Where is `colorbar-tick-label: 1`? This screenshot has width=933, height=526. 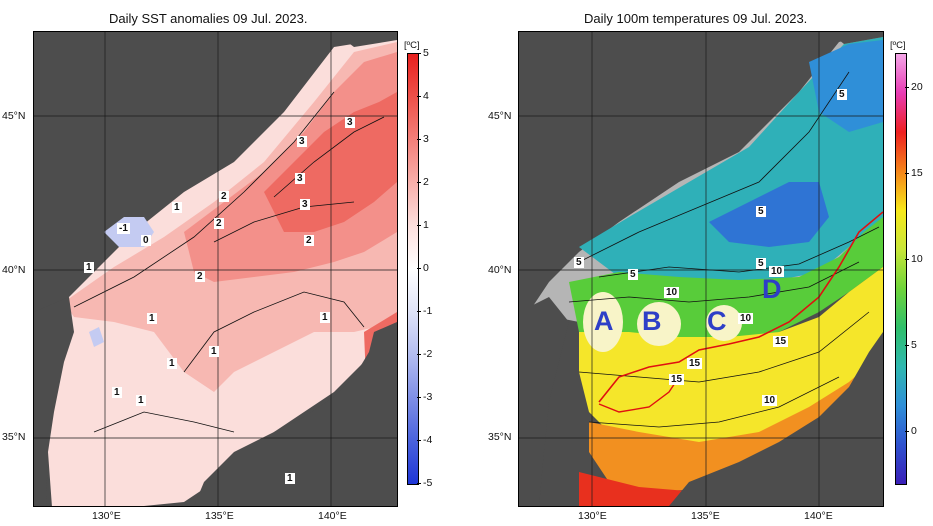
colorbar-tick-label: 1 is located at coordinates (426, 225).